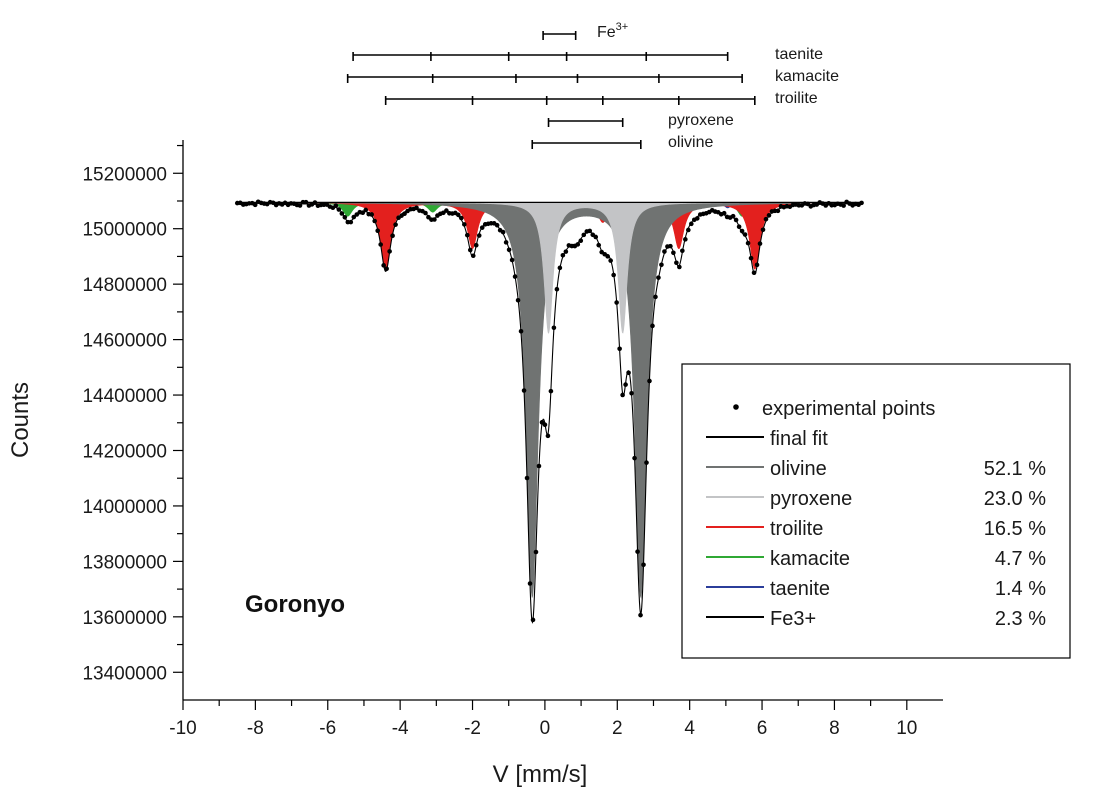  Describe the element at coordinates (807, 76) in the screenshot. I see `stick-label: kamacite` at that location.